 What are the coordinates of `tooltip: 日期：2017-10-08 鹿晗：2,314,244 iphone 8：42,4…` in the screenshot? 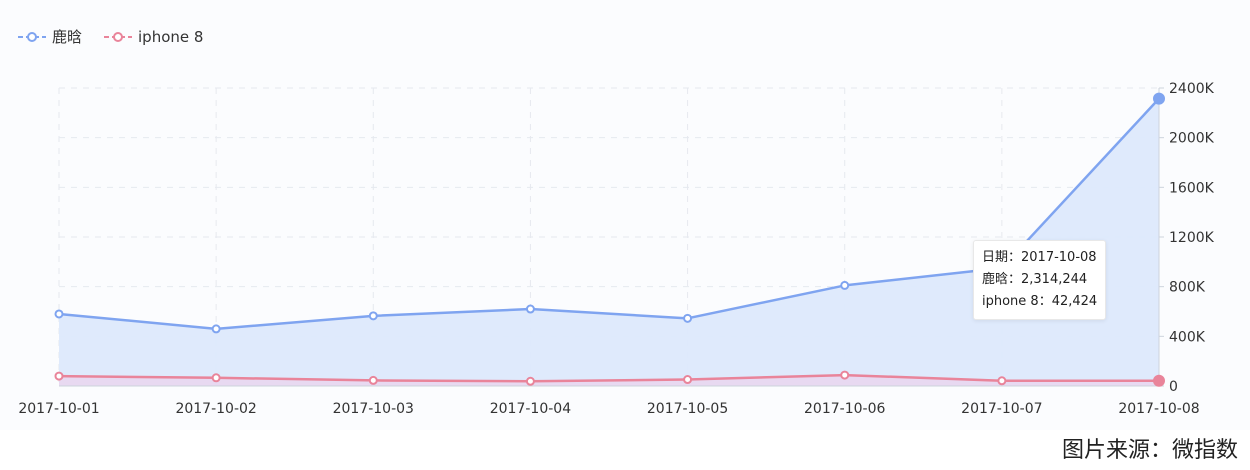 It's located at (1040, 280).